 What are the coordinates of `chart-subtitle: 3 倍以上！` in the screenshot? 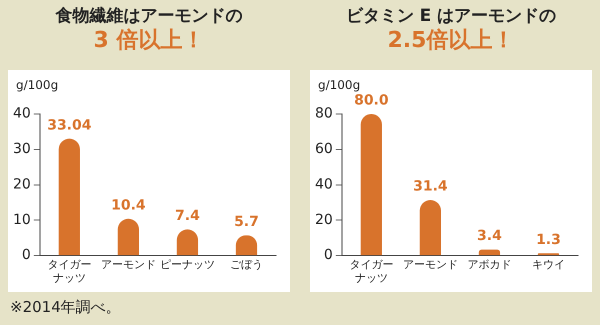 It's located at (149, 41).